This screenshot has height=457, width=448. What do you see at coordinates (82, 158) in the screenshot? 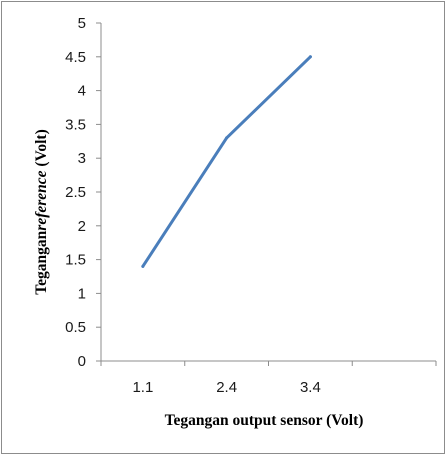
I see `y-tick-label: 3` at bounding box center [82, 158].